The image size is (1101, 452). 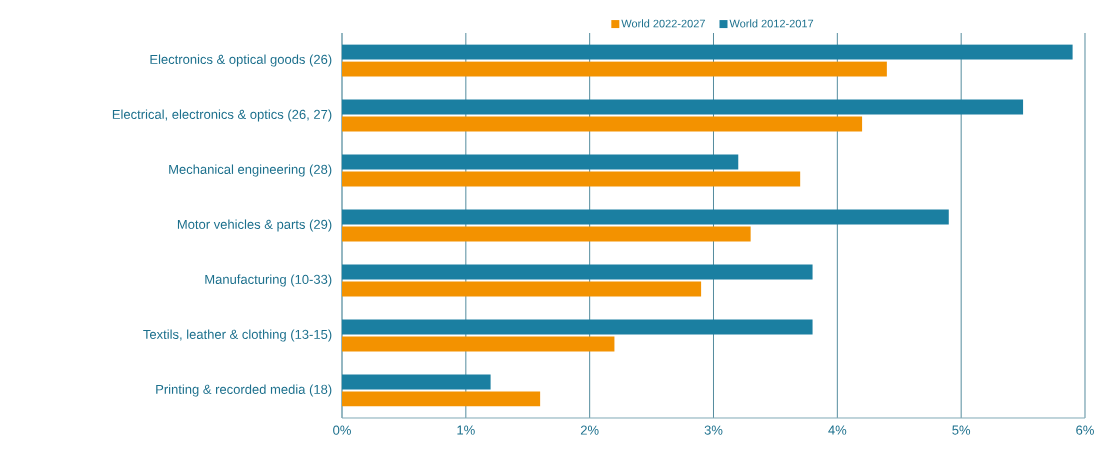 I want to click on x-tick-label: 0%, so click(x=342, y=430).